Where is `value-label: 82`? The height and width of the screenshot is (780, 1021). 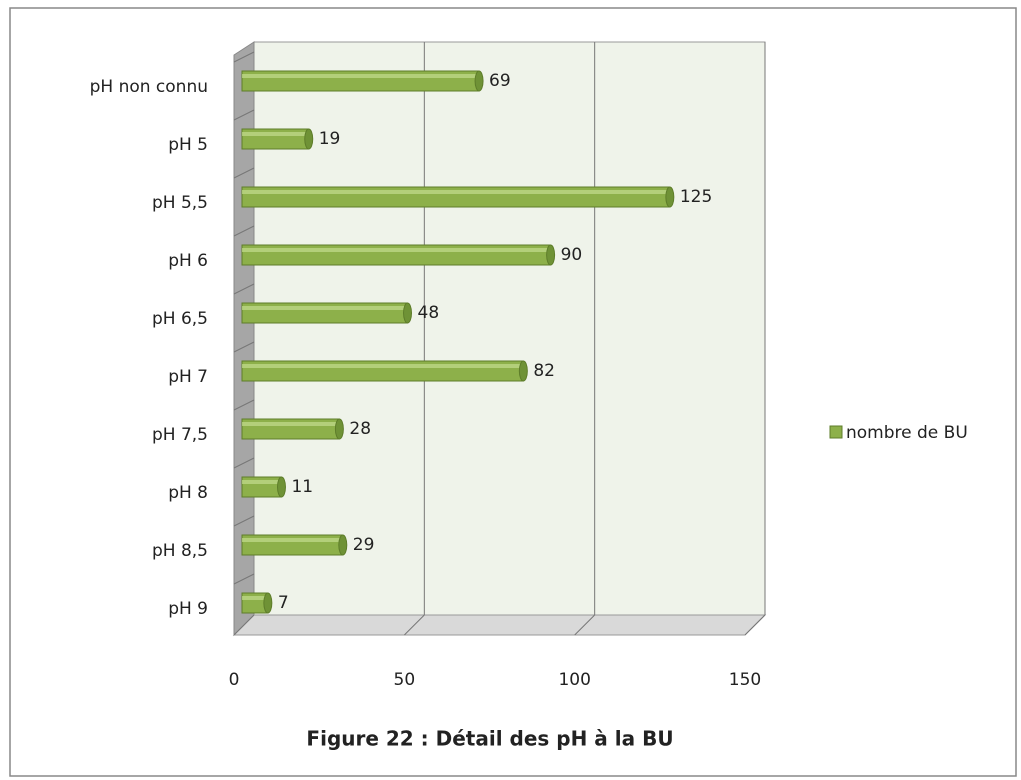
value-label: 82 is located at coordinates (544, 371).